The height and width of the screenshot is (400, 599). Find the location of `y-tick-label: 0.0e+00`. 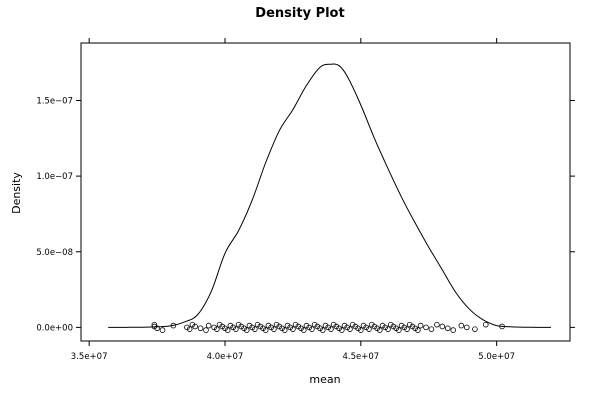

y-tick-label: 0.0e+00 is located at coordinates (54, 328).